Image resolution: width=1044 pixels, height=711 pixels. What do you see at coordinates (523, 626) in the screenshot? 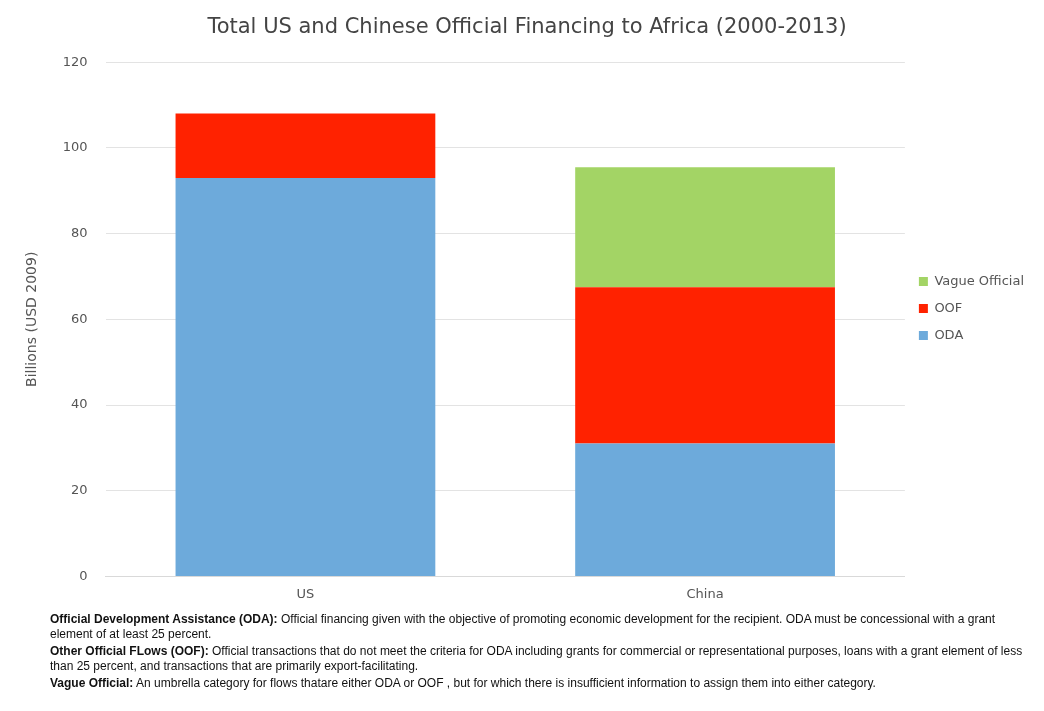
I see `text: Official Development Assistance (ODA): Official financing given with the objective of promoting economic development for the recipient. ODA must be concessional with a grant element of at least 25 percent.` at bounding box center [523, 626].